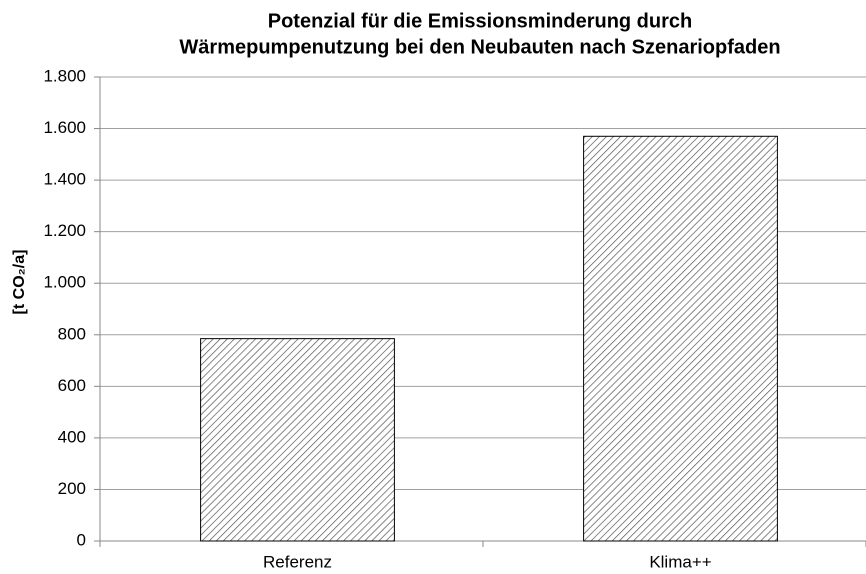  What do you see at coordinates (297, 561) in the screenshot?
I see `x-tick-label: Referenz` at bounding box center [297, 561].